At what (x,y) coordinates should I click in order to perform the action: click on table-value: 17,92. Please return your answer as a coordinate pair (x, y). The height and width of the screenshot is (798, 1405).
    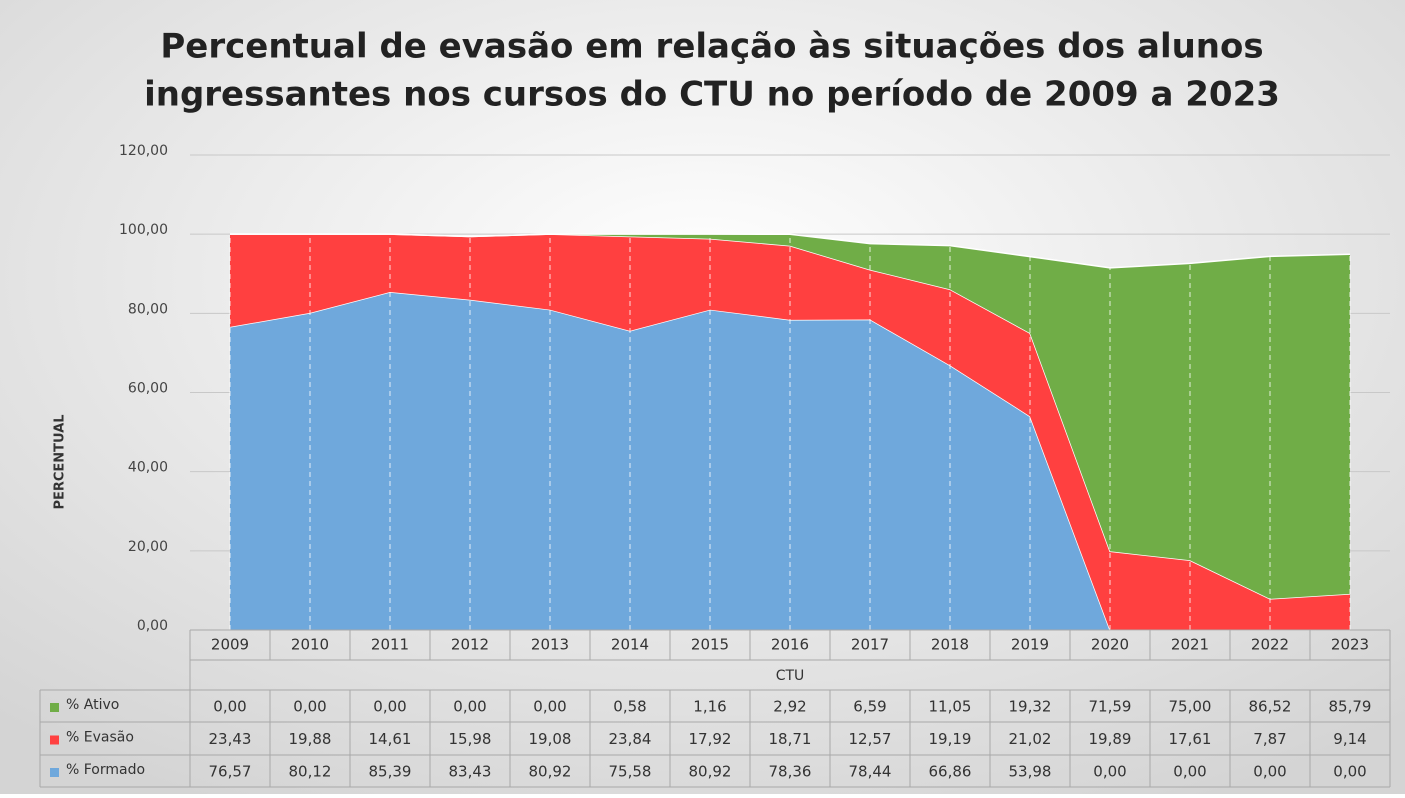
    Looking at the image, I should click on (710, 739).